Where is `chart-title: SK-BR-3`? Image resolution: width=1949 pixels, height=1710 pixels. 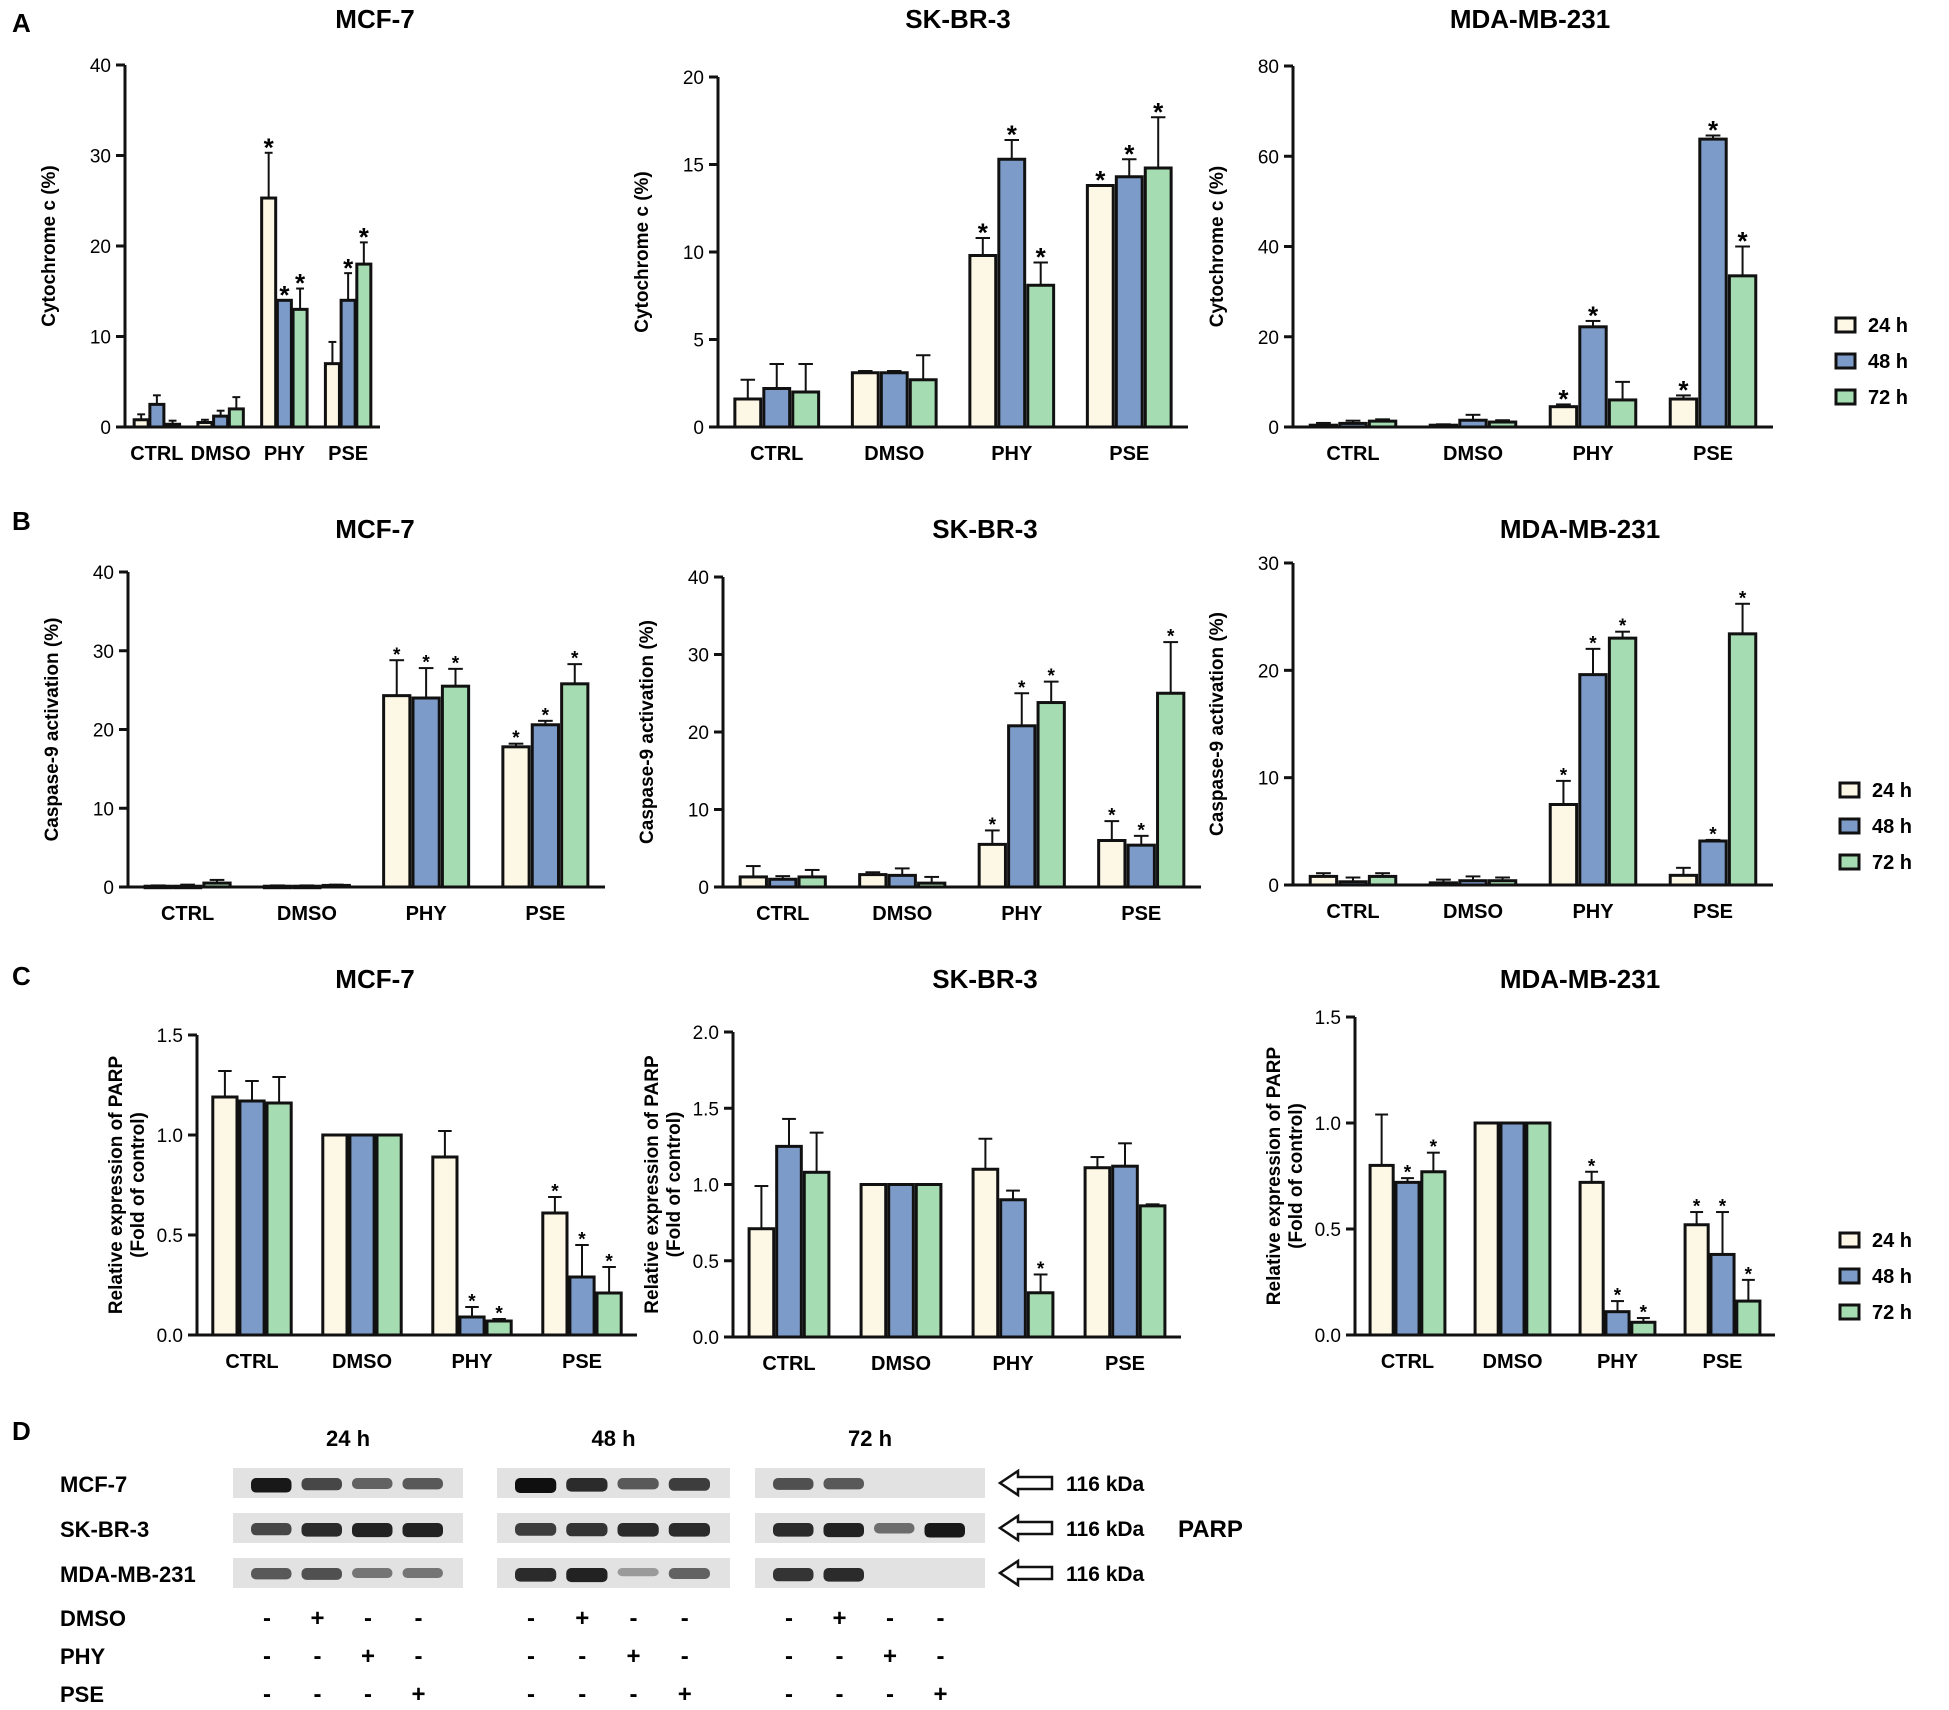
chart-title: SK-BR-3 is located at coordinates (984, 529).